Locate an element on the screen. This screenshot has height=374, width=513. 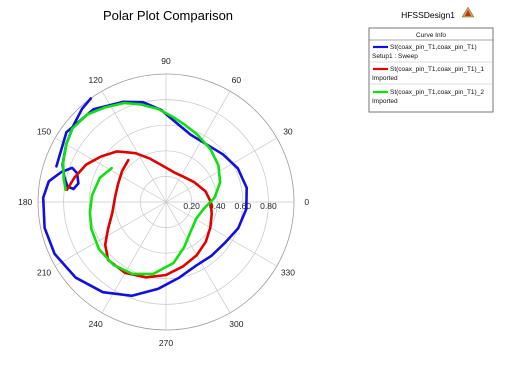
angle-tick-label: 60 is located at coordinates (237, 80).